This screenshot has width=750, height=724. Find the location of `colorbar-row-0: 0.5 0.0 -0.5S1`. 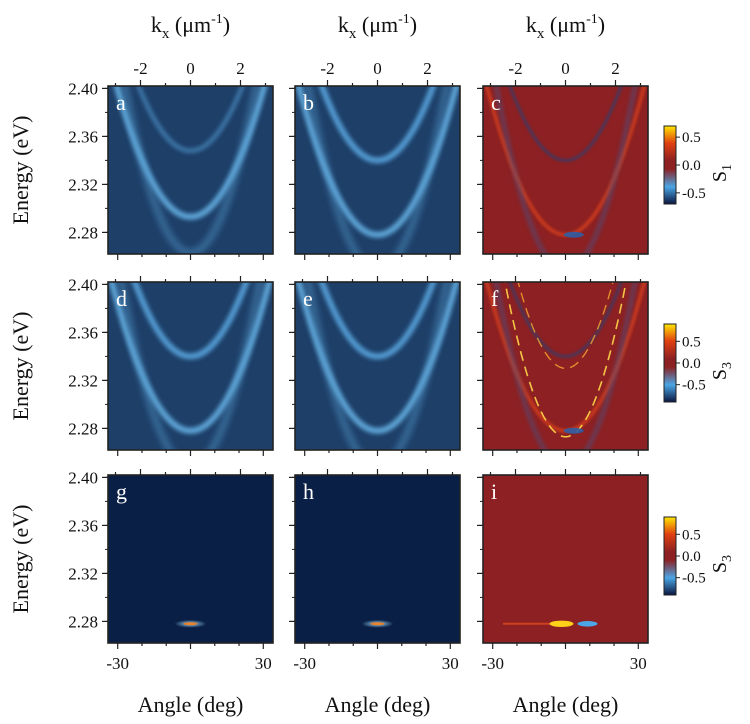

colorbar-row-0: 0.5 0.0 -0.5S1 is located at coordinates (699, 165).